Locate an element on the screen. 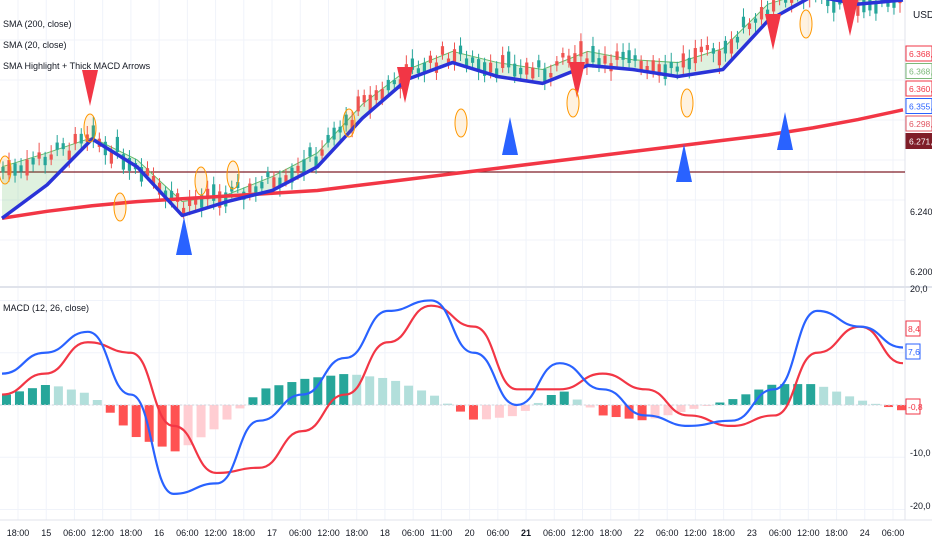  indicator-sma20-label: SMA (20, close) is located at coordinates (35, 45).